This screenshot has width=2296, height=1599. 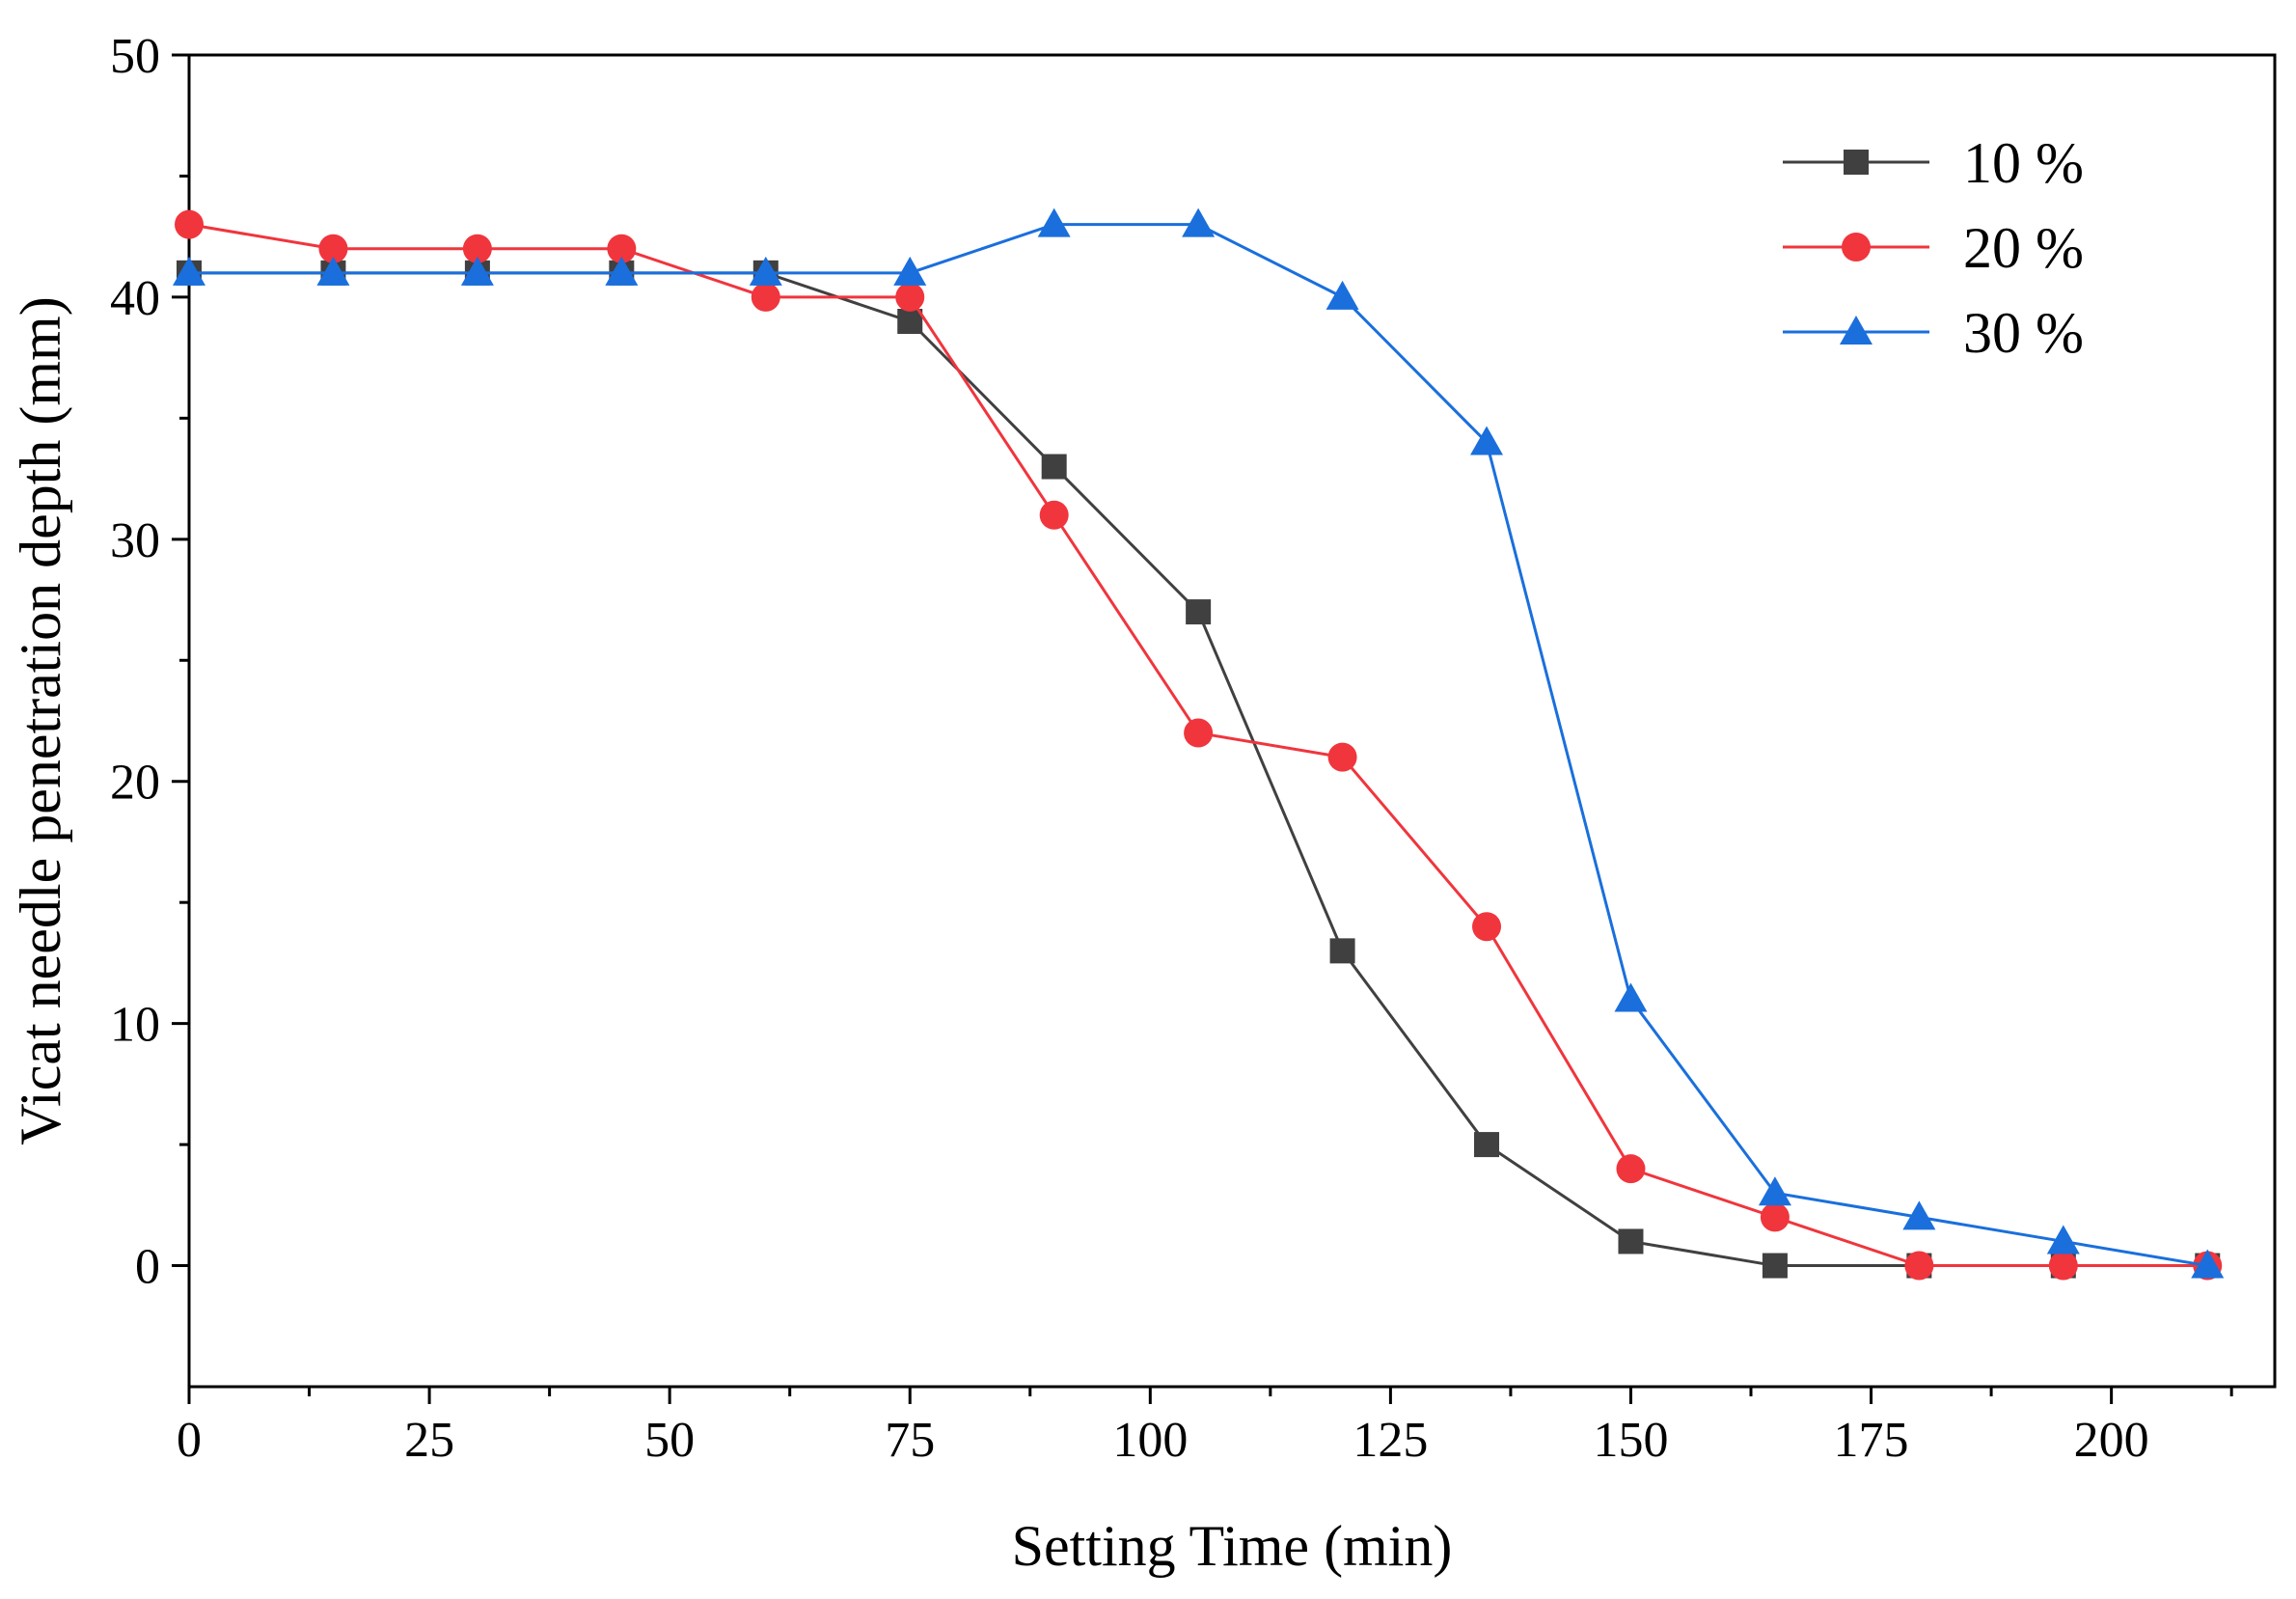 What do you see at coordinates (147, 1267) in the screenshot?
I see `y-tick-label: 0` at bounding box center [147, 1267].